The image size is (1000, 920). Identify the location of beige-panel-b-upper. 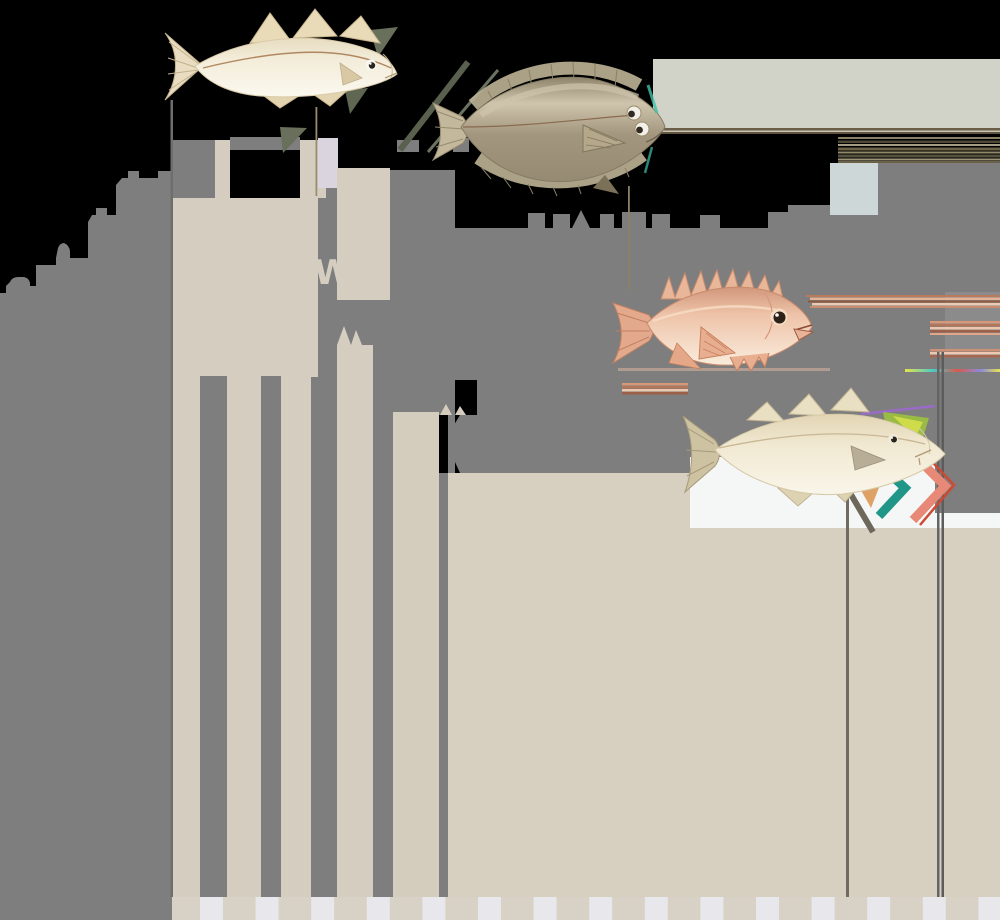
(363, 234).